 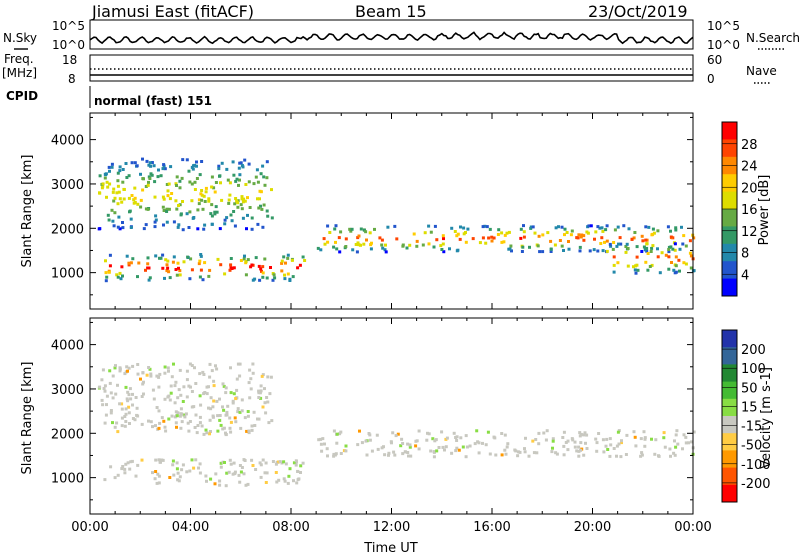 What do you see at coordinates (711, 79) in the screenshot?
I see `nave-tick-bottom: 0` at bounding box center [711, 79].